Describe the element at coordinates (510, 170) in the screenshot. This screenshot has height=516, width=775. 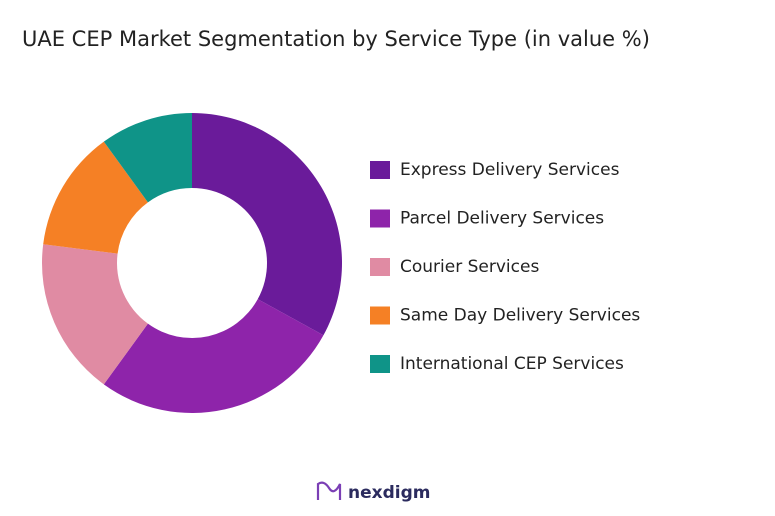
I see `legend-label: Express Delivery Services` at that location.